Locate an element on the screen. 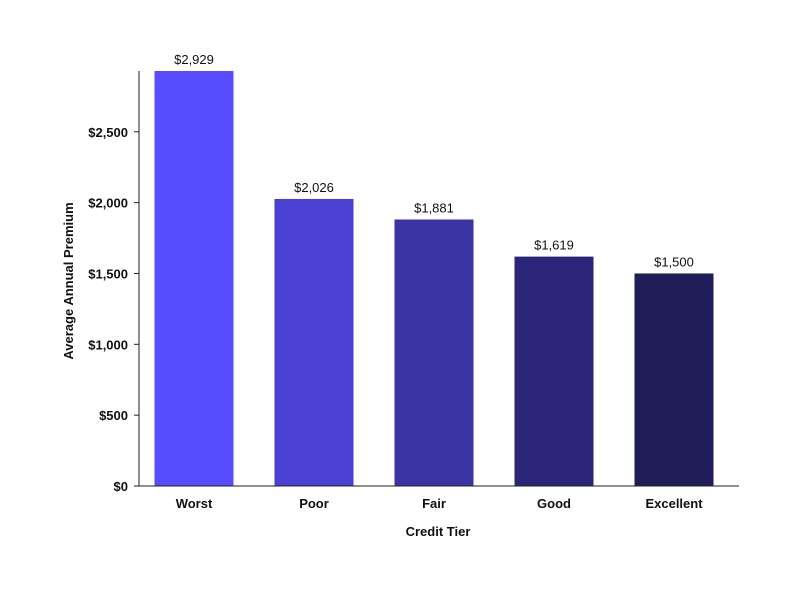 The image size is (800, 600). y-tick-label: $1,000 is located at coordinates (108, 344).